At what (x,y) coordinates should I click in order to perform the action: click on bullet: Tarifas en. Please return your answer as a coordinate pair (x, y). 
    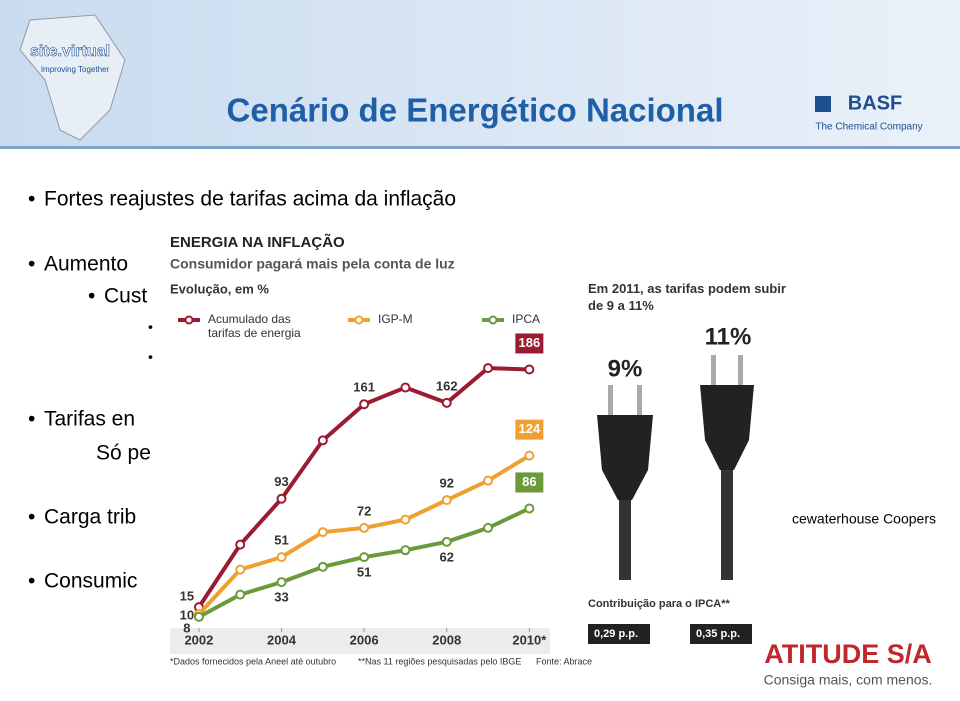
    Looking at the image, I should click on (89, 419).